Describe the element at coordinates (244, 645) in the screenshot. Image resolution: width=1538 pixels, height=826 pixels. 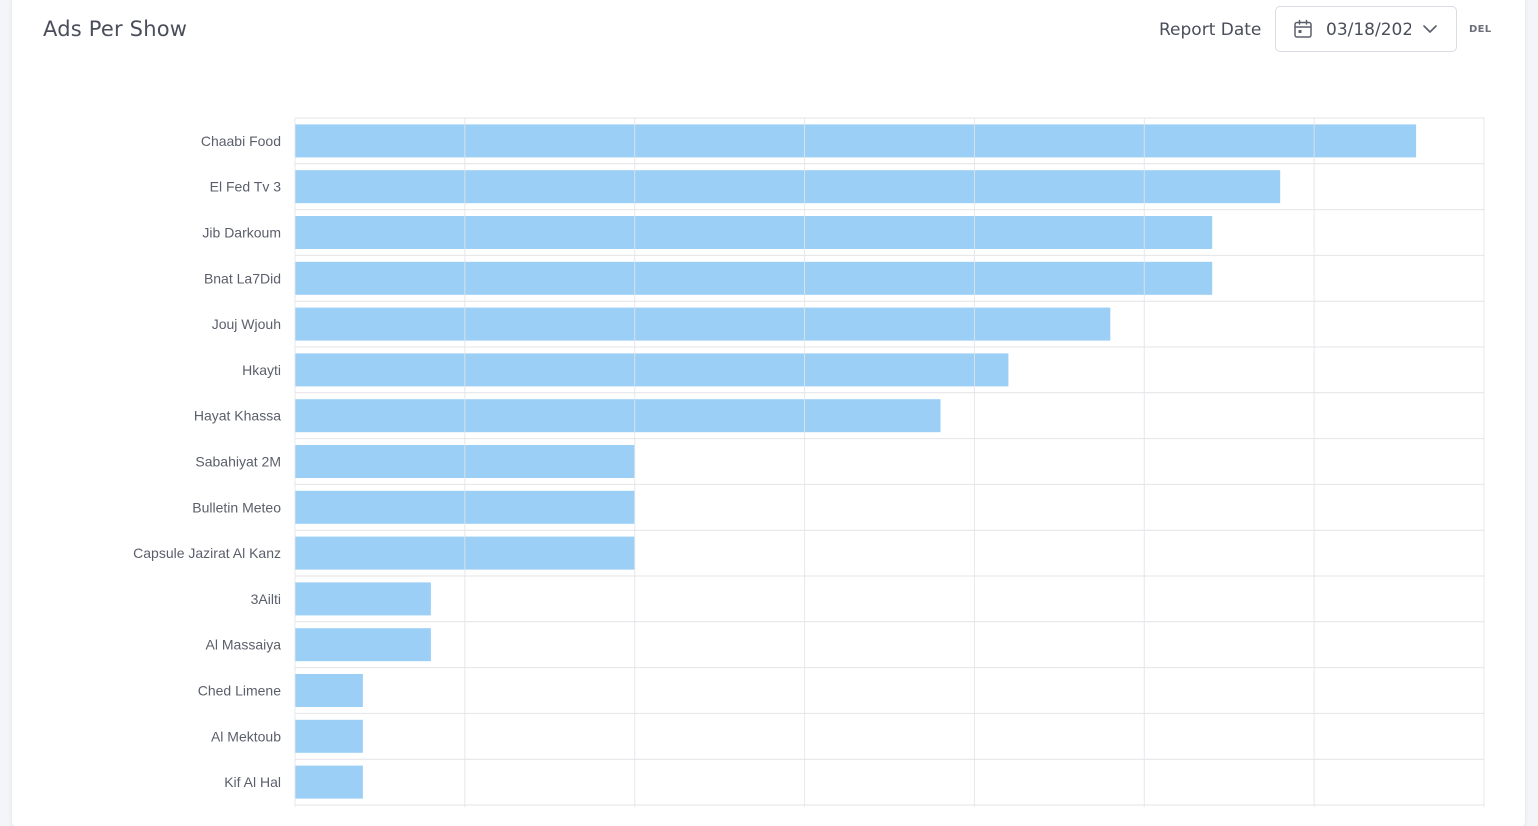
I see `category-label: Al Massaiya` at that location.